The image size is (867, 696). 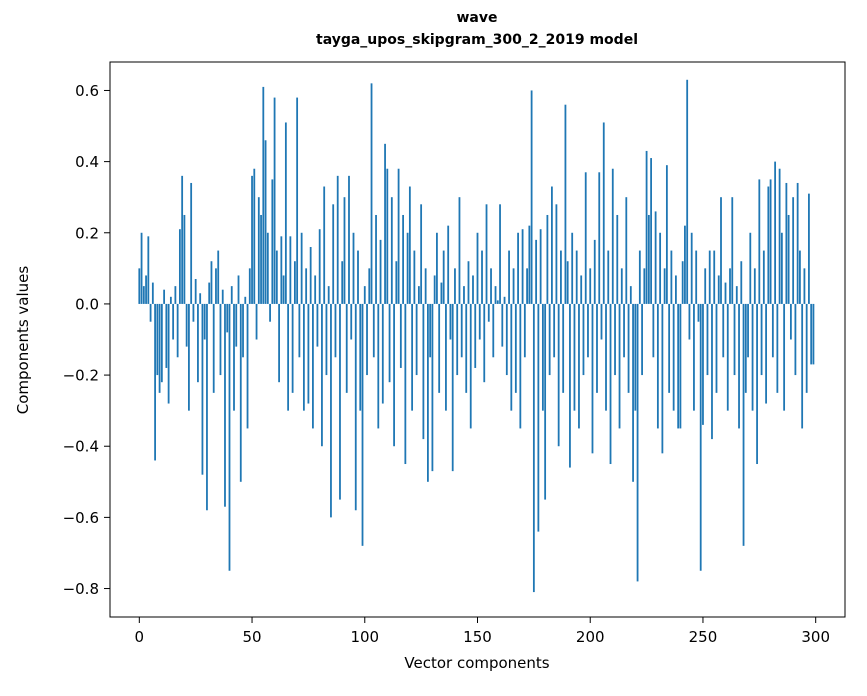 What do you see at coordinates (81, 589) in the screenshot?
I see `y-tick-label: −0.8` at bounding box center [81, 589].